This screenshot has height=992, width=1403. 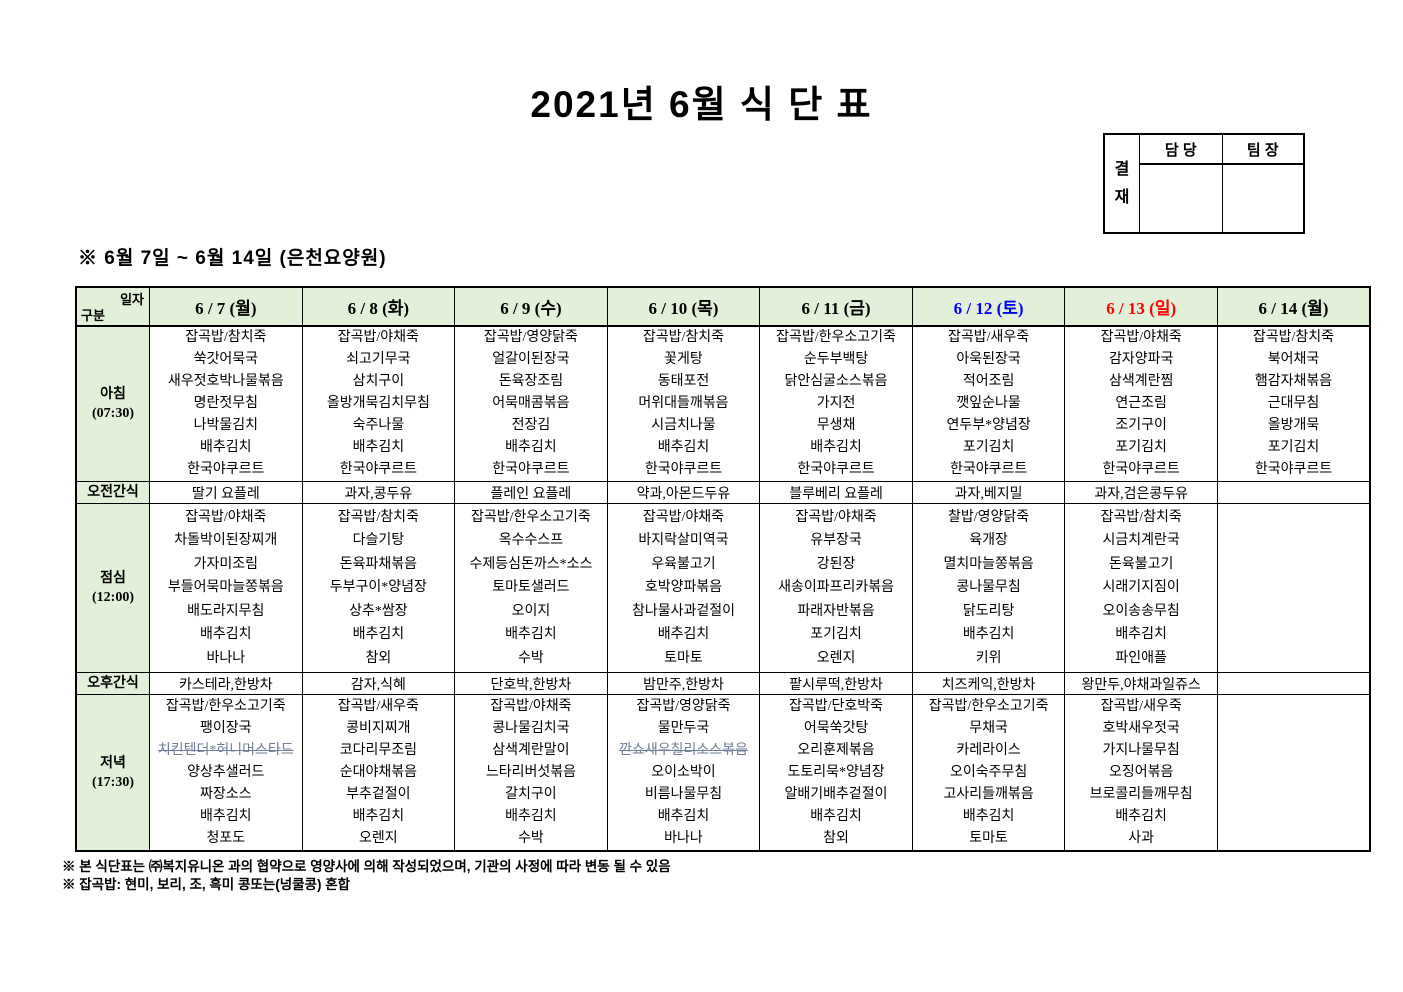 I want to click on meal-item: 호박양파볶음, so click(x=683, y=588).